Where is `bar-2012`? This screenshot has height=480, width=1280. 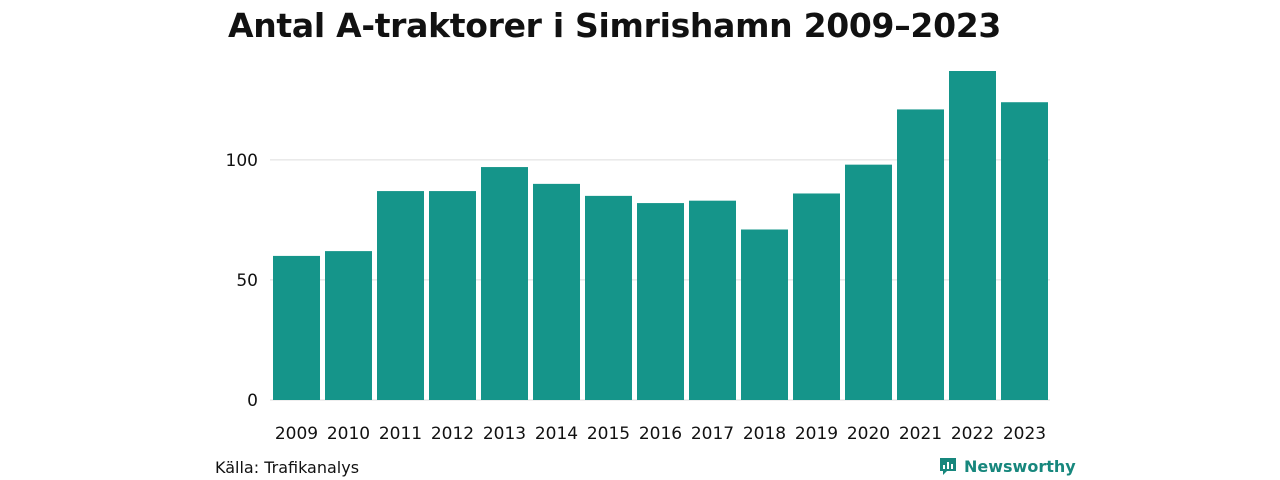 bar-2012 is located at coordinates (452, 295).